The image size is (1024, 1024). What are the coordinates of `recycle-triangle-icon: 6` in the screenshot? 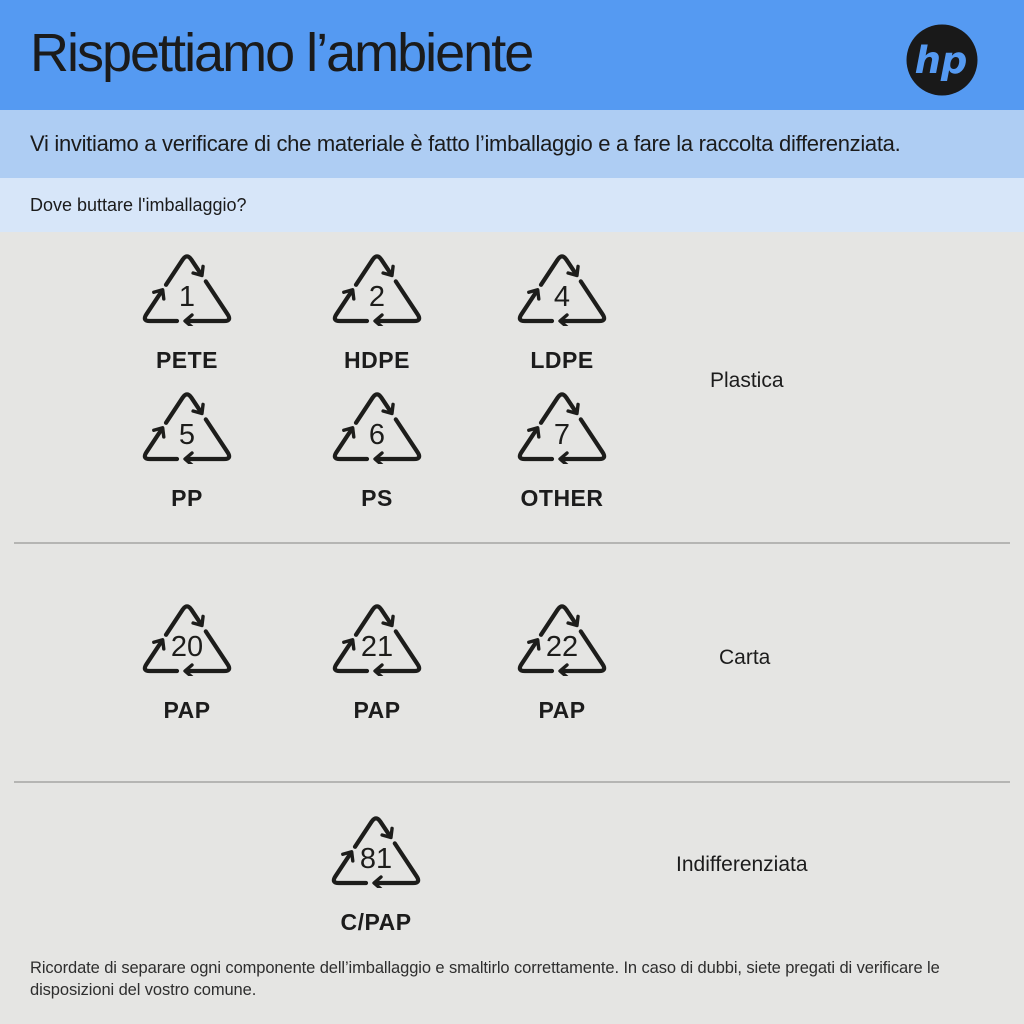 It's located at (377, 429).